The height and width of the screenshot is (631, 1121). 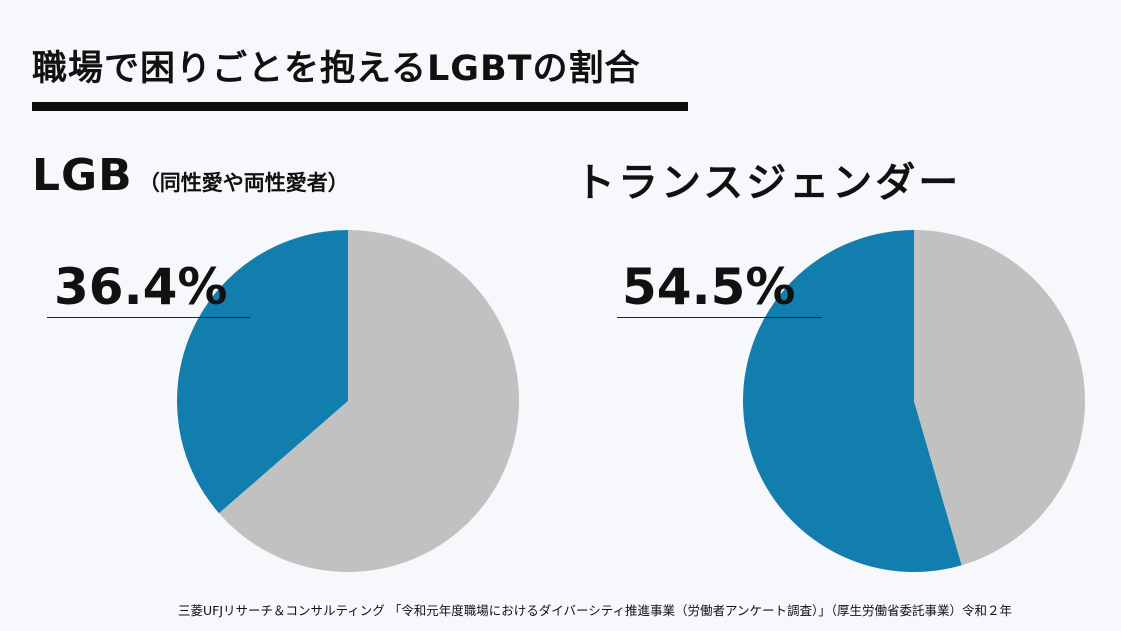 What do you see at coordinates (709, 287) in the screenshot?
I see `percent-label-transgender: 54.5%` at bounding box center [709, 287].